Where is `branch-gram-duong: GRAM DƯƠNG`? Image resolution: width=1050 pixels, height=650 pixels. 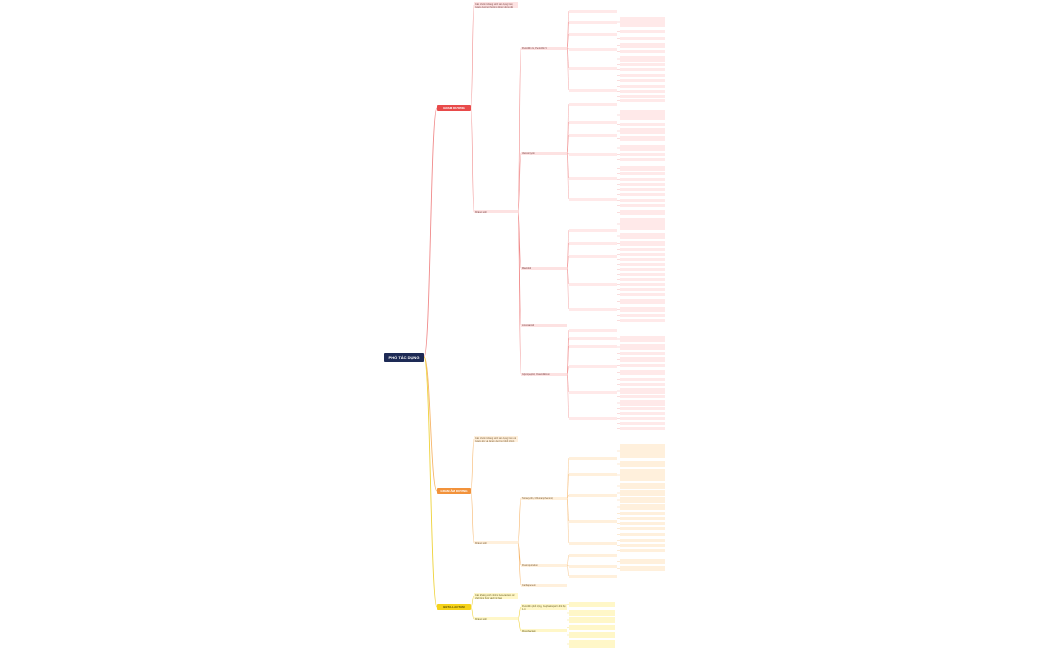 branch-gram-duong: GRAM DƯƠNG is located at coordinates (454, 108).